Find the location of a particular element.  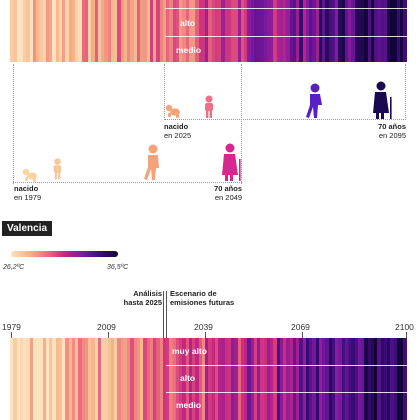

axis-tick is located at coordinates (108, 335).